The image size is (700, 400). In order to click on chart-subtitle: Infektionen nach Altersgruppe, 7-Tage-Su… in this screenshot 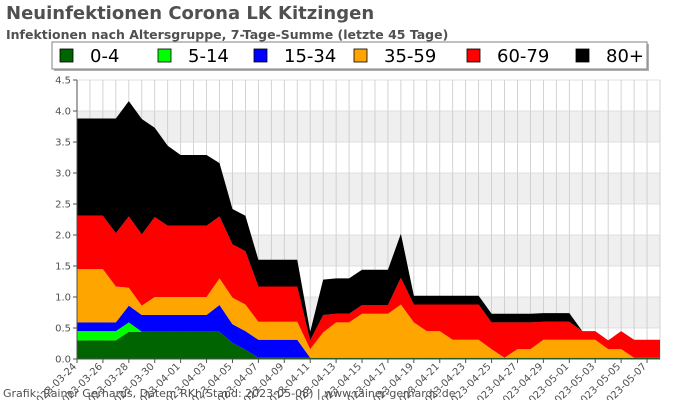, I will do `click(227, 34)`.